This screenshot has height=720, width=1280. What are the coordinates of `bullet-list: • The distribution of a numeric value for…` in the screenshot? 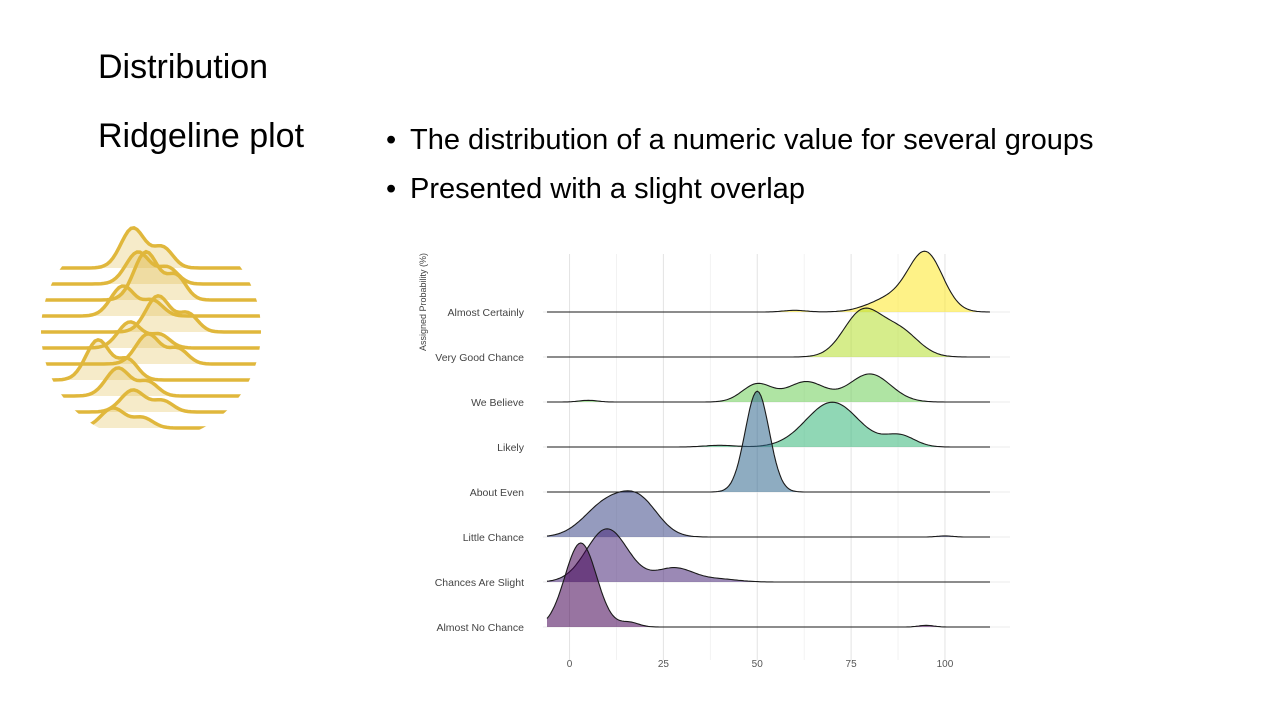 It's located at (739, 165).